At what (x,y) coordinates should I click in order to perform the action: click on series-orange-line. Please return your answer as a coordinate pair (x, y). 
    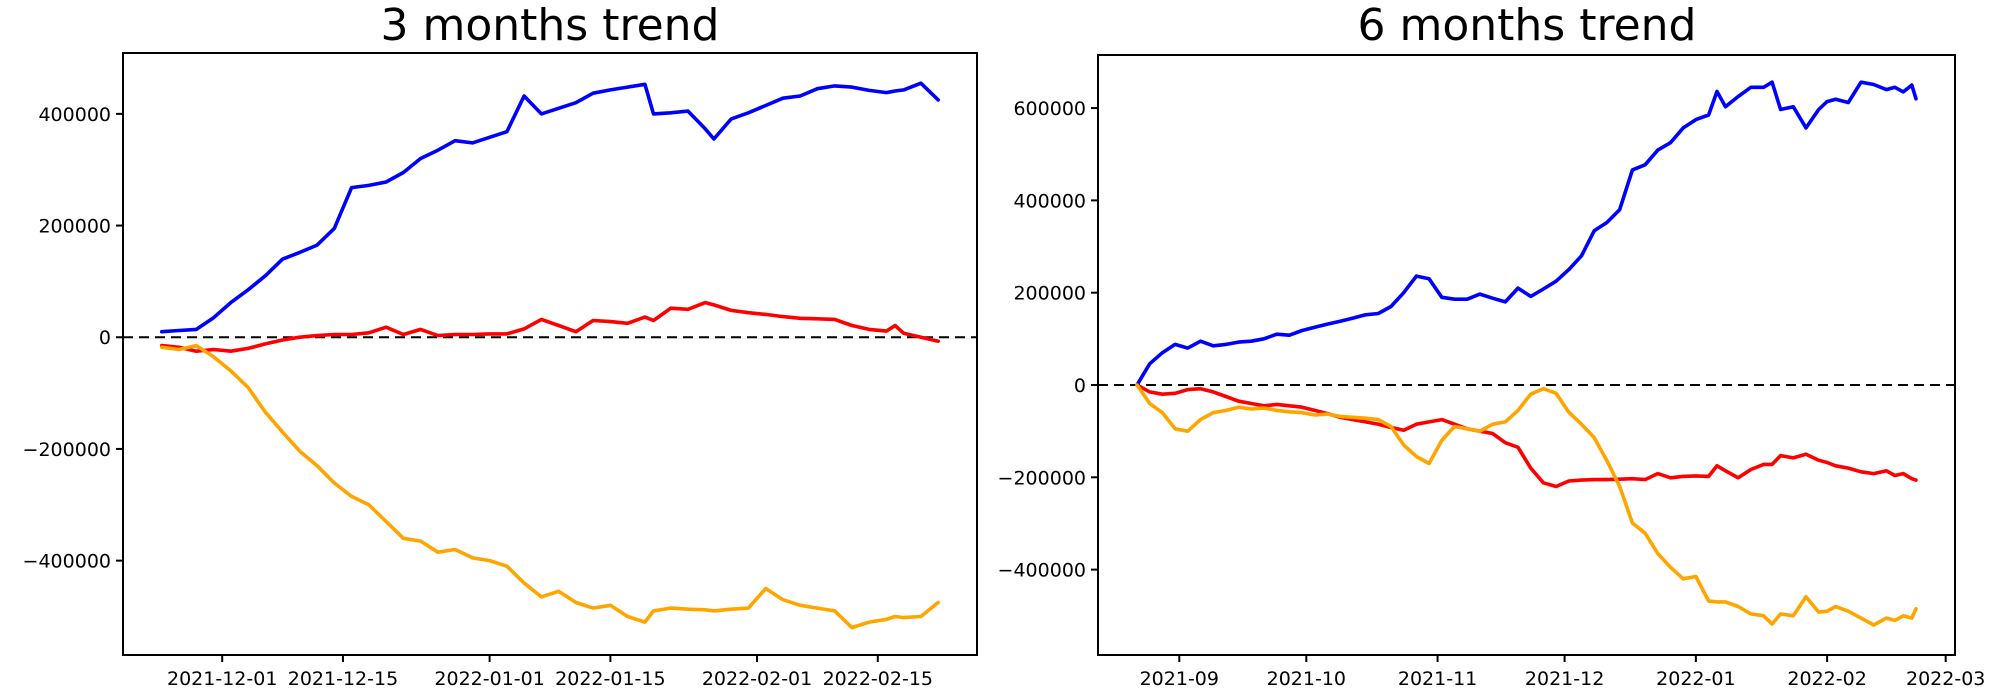
    Looking at the image, I should click on (1526, 505).